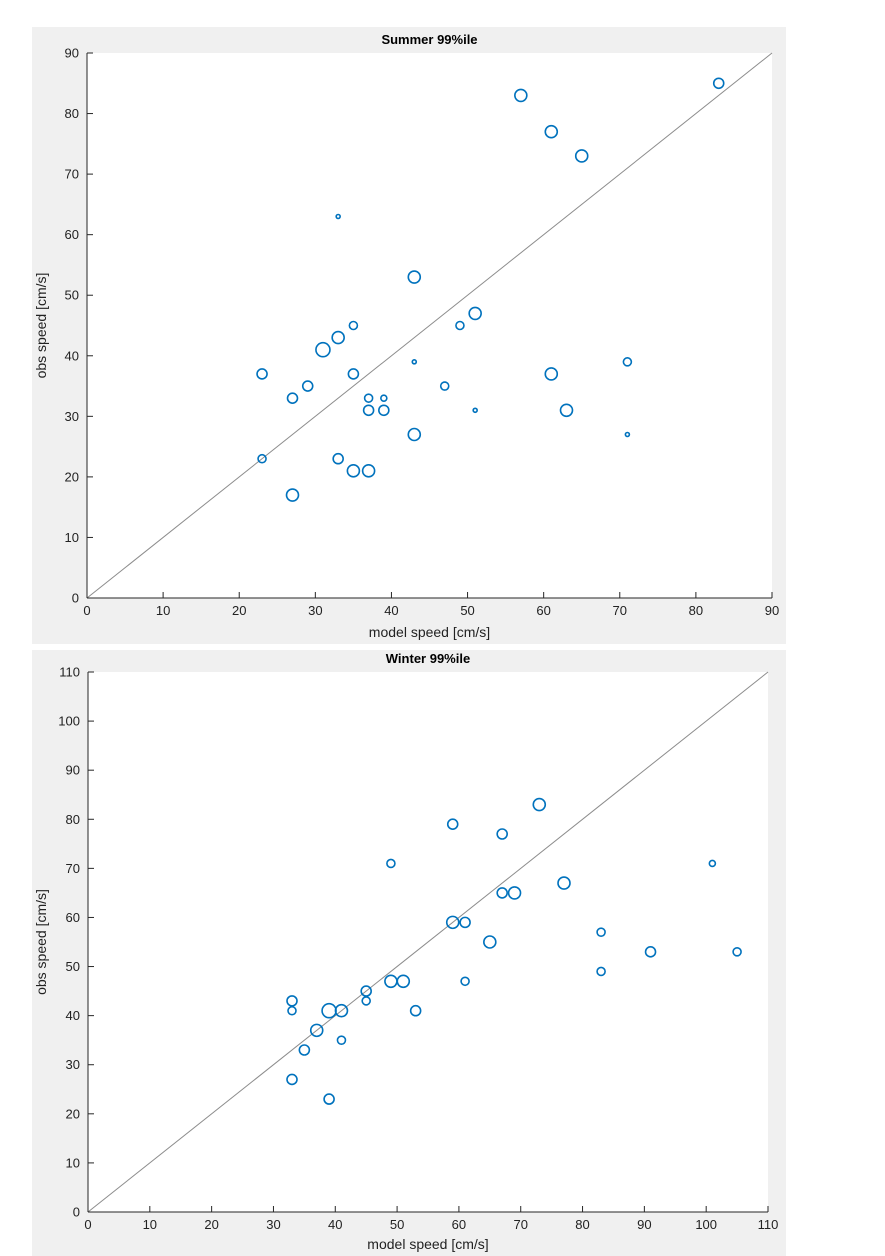 This screenshot has width=885, height=1256. I want to click on winter-x-tick-label: 80, so click(582, 1224).